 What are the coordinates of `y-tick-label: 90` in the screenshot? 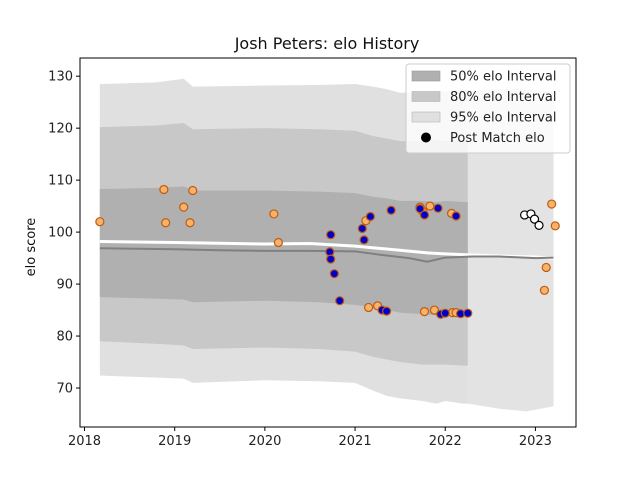 It's located at (64, 285).